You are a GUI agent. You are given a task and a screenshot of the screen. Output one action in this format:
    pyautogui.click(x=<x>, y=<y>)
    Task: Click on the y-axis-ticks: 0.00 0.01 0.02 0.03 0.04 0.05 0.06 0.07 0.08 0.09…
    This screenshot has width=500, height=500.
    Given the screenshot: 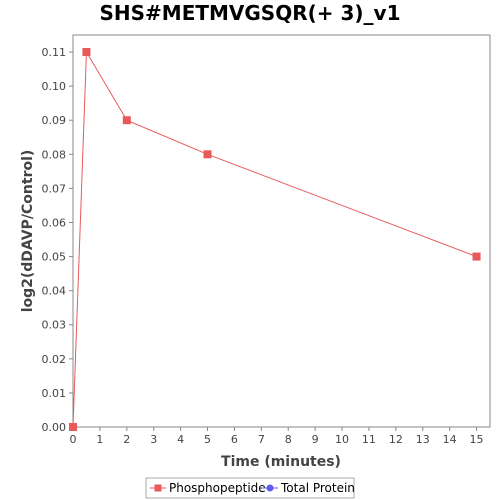 What is the action you would take?
    pyautogui.click(x=57, y=240)
    